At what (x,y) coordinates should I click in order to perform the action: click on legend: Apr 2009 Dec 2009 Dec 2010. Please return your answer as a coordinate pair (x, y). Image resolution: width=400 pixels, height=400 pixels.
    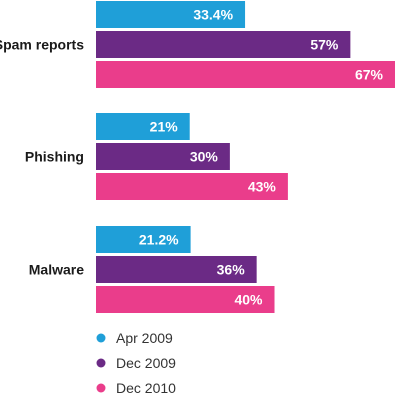
    Looking at the image, I should click on (136, 363).